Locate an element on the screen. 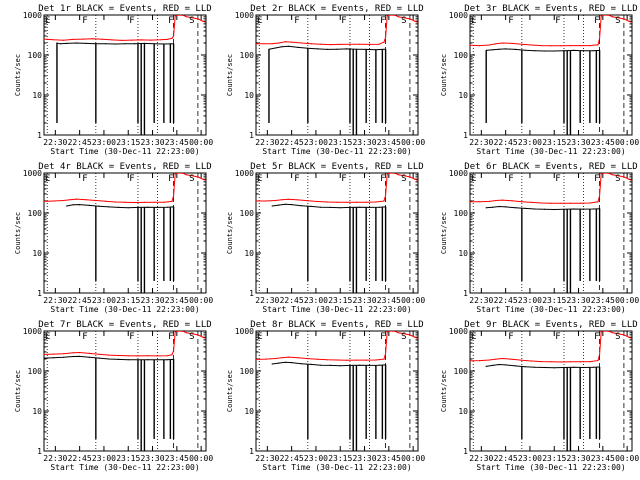  plot-frame is located at coordinates (551, 391).